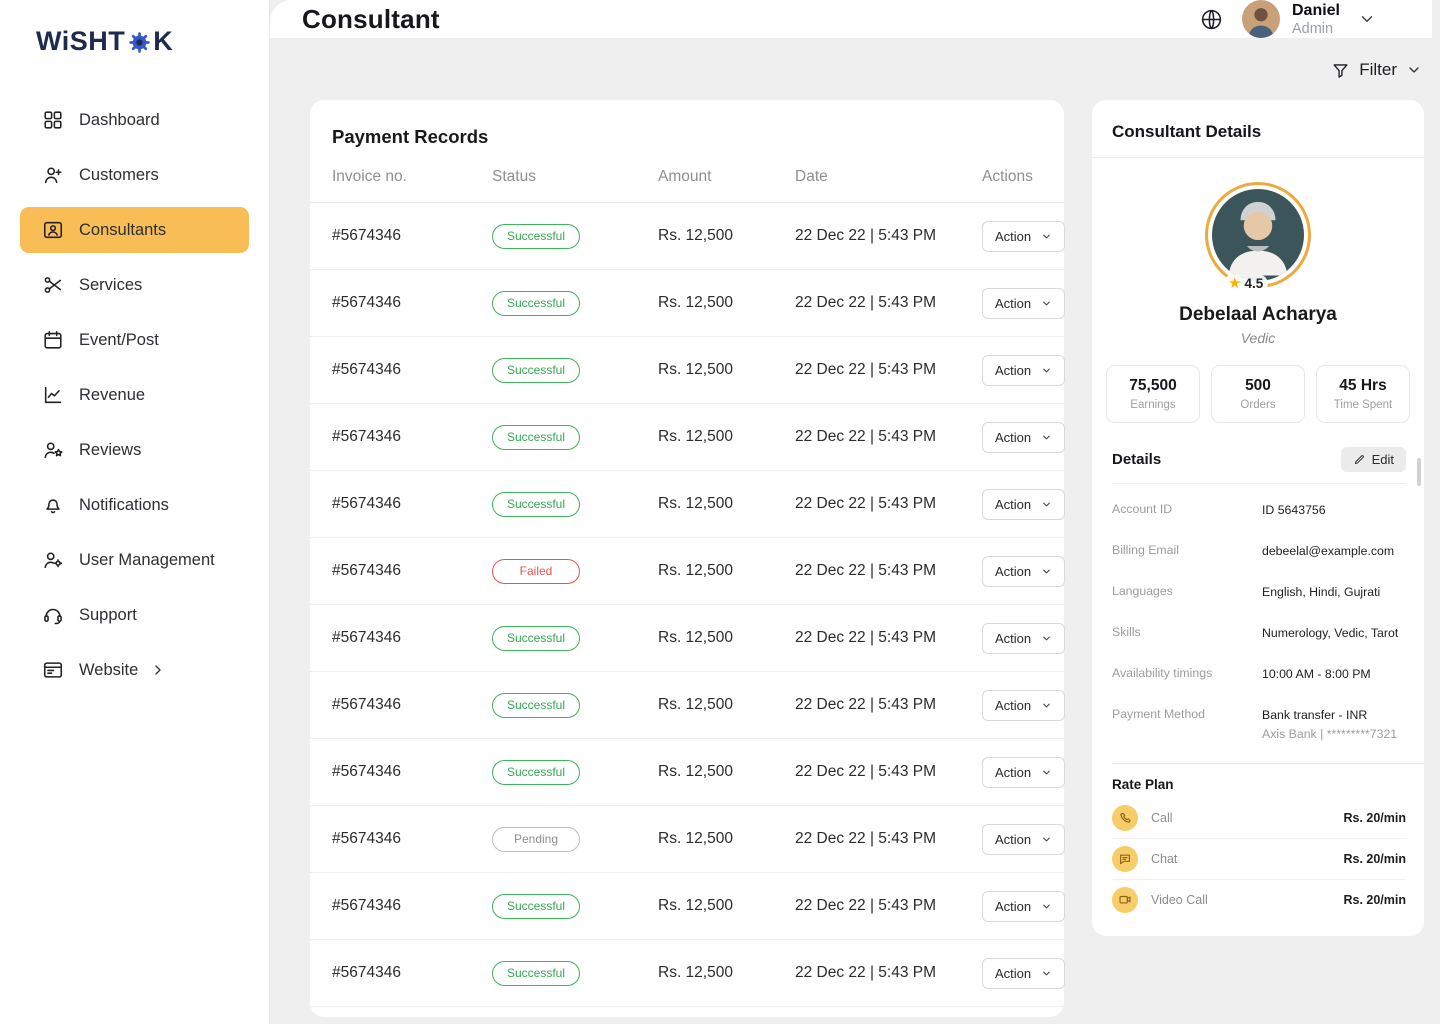  Describe the element at coordinates (1315, 10) in the screenshot. I see `user-name: Daniel` at that location.